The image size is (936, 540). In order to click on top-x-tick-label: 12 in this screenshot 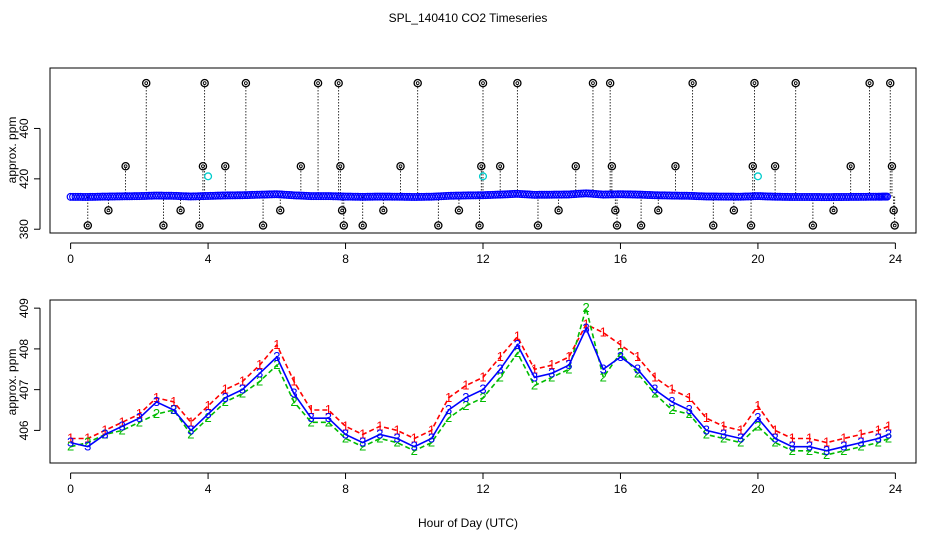, I will do `click(483, 259)`.